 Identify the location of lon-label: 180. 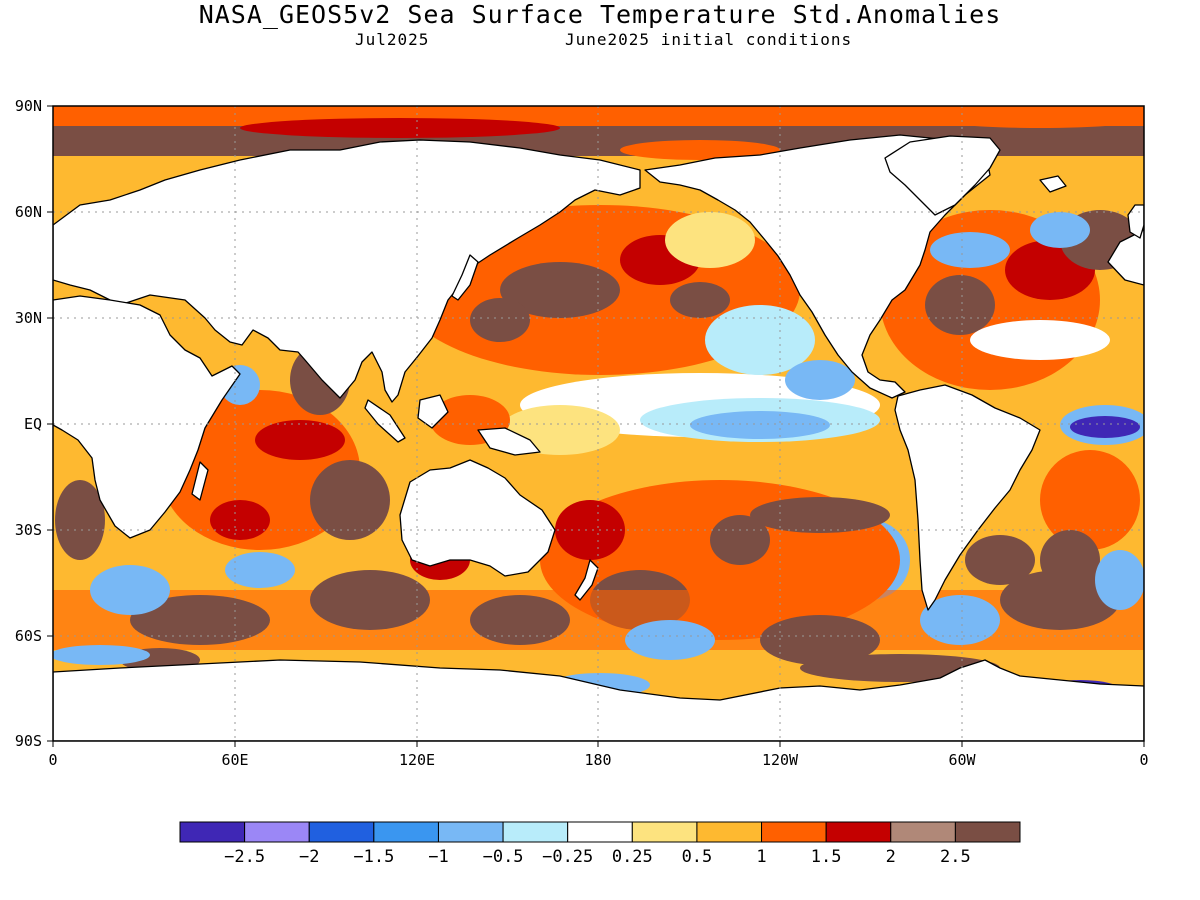
(597, 760).